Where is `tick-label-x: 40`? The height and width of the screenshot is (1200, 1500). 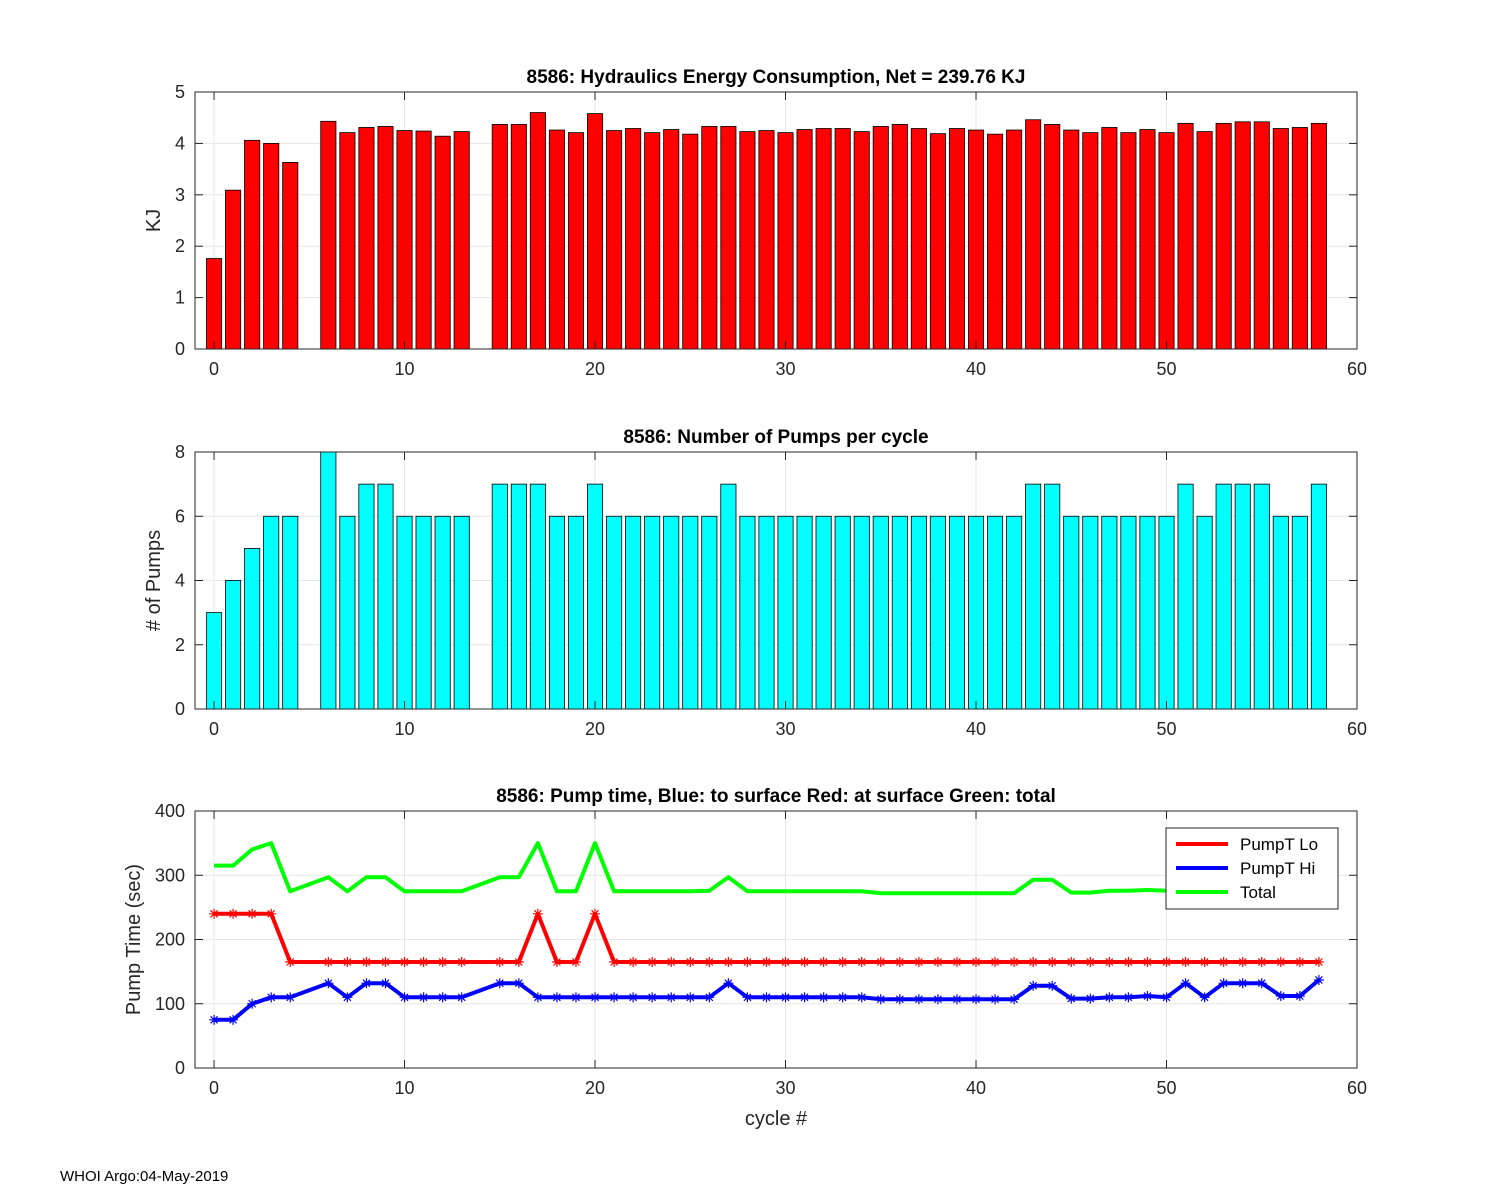 tick-label-x: 40 is located at coordinates (976, 729).